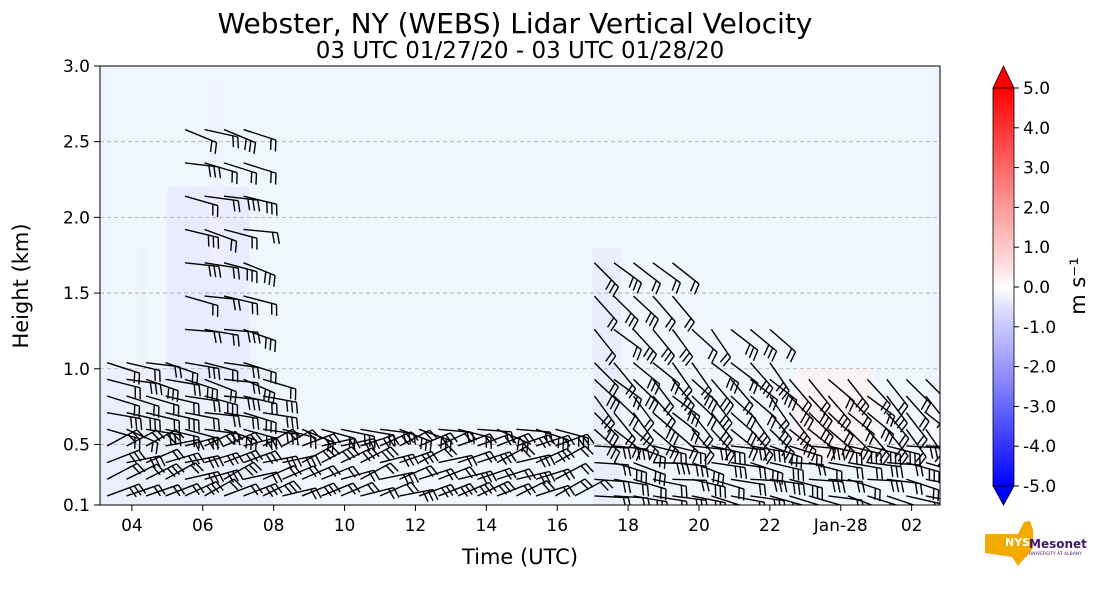  What do you see at coordinates (76, 143) in the screenshot?
I see `y-tick-label: 2.5` at bounding box center [76, 143].